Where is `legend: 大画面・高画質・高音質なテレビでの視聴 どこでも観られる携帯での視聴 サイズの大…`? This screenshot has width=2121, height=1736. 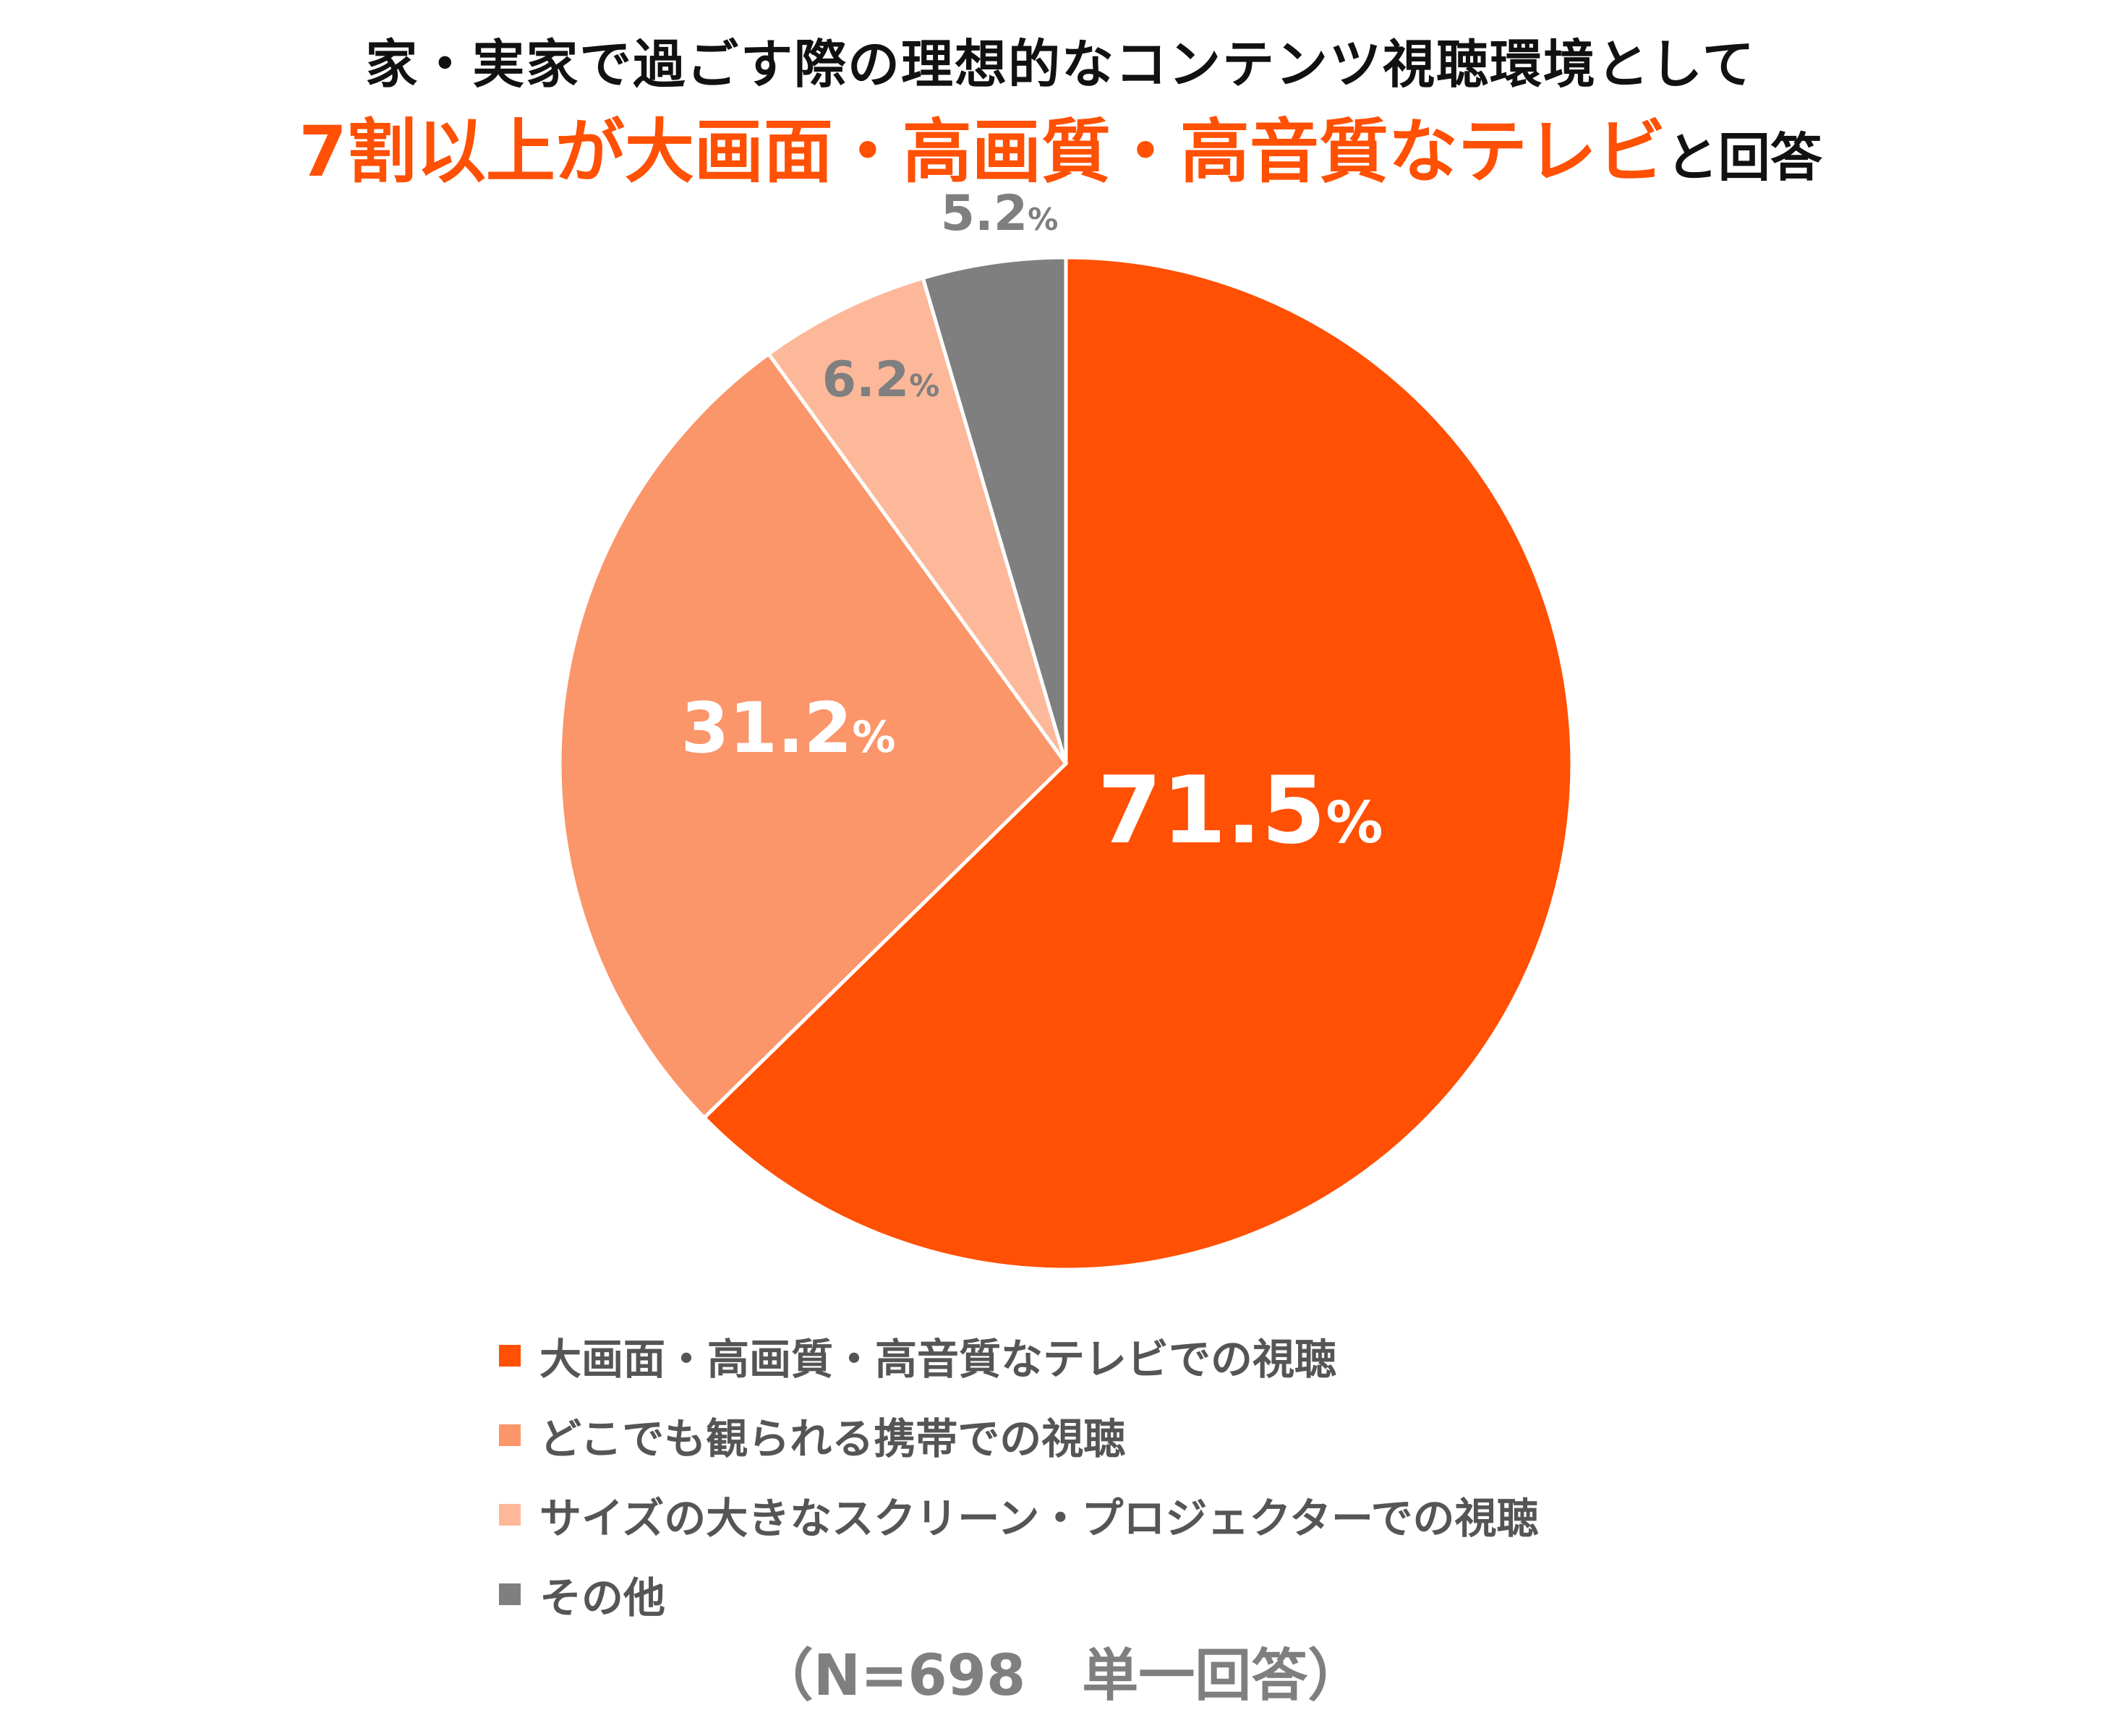 legend: 大画面・高画質・高音質なテレビでの視聴 どこでも観られる携帯での視聴 サイズの大… is located at coordinates (1019, 1475).